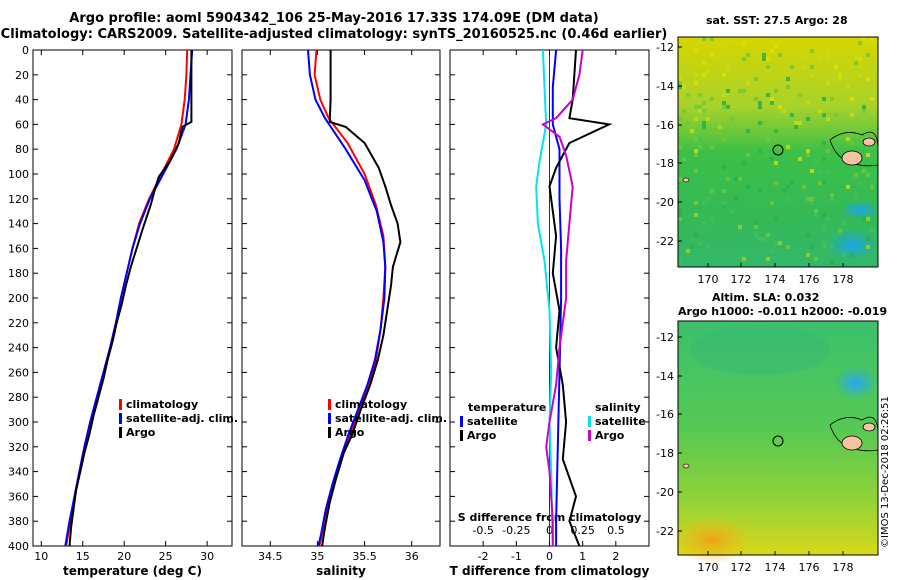  I want to click on series-line-salinity-argo, so click(562, 297).